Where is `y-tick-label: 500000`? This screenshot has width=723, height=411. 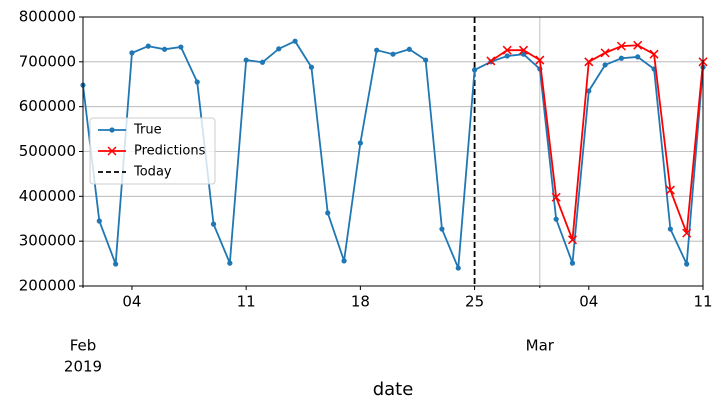 y-tick-label: 500000 is located at coordinates (47, 151).